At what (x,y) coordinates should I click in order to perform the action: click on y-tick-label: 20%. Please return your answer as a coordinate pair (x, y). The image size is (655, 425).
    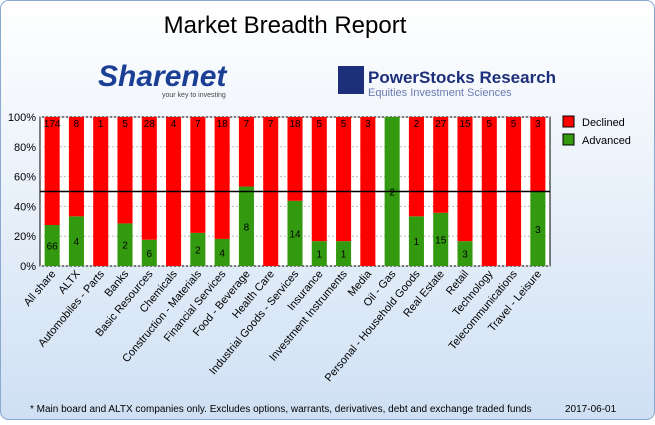
    Looking at the image, I should click on (25, 237).